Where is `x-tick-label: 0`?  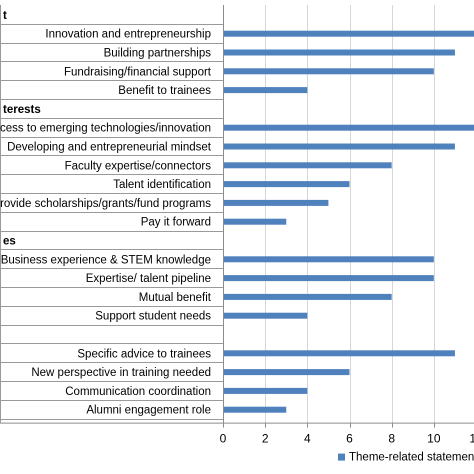 x-tick-label: 0 is located at coordinates (223, 439).